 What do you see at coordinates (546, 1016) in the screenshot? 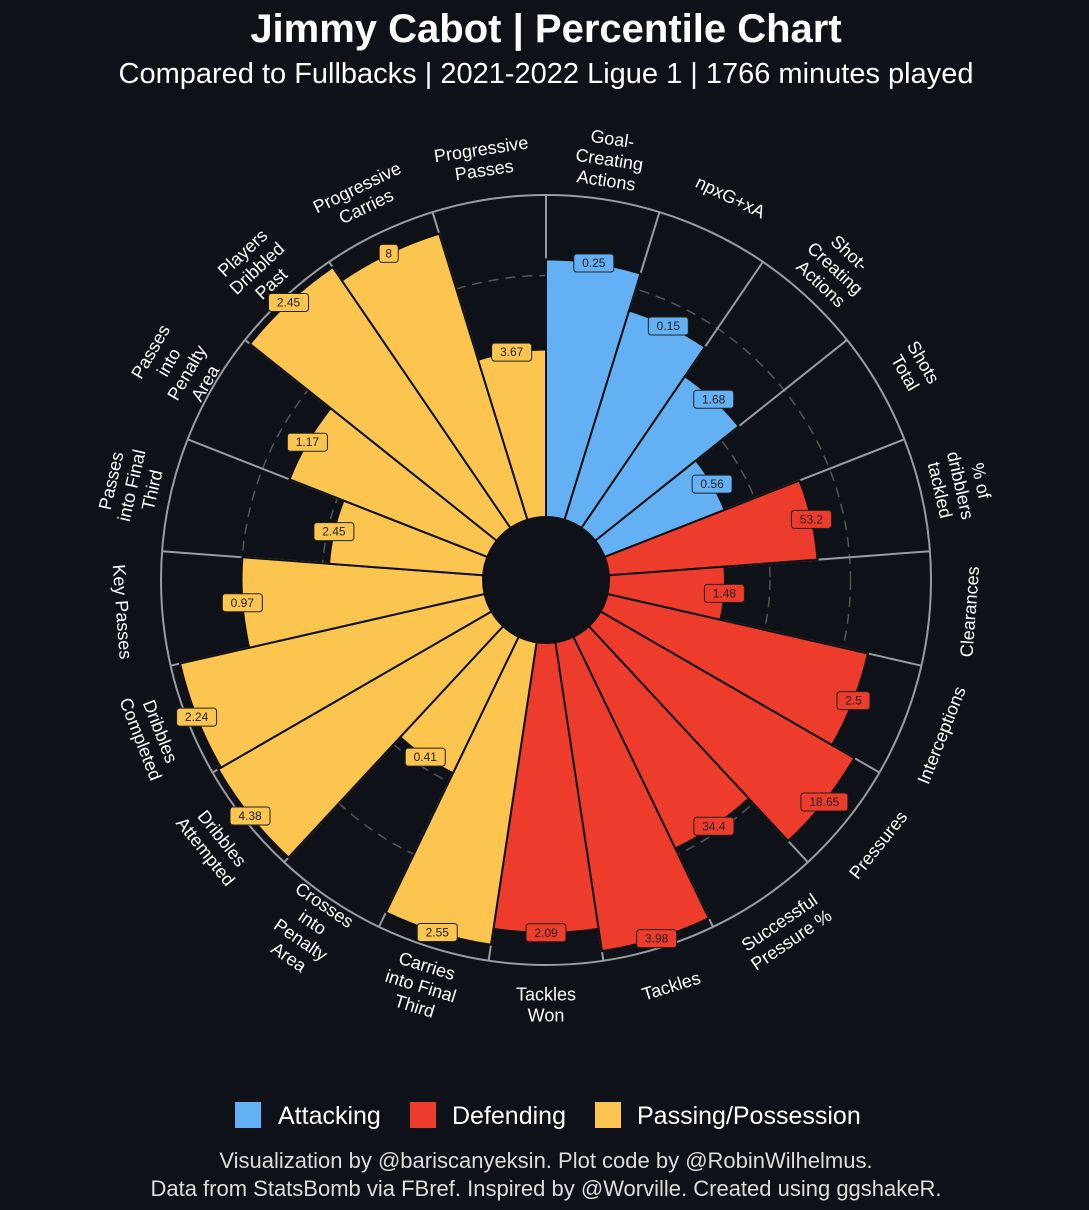
I see `category-label-line: Won` at bounding box center [546, 1016].